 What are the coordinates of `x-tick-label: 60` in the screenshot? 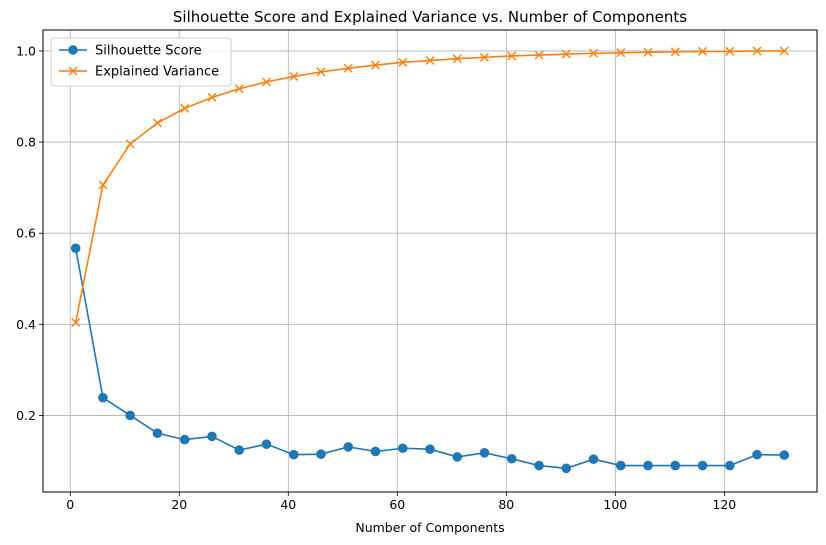 It's located at (397, 504).